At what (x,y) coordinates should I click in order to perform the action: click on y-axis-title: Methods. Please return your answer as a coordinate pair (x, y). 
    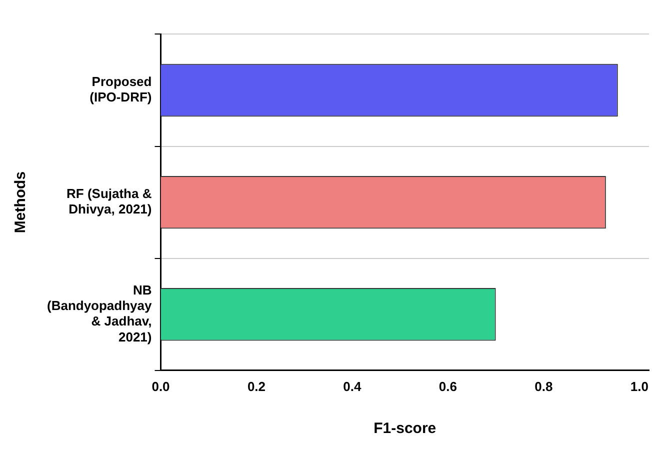
    Looking at the image, I should click on (21, 202).